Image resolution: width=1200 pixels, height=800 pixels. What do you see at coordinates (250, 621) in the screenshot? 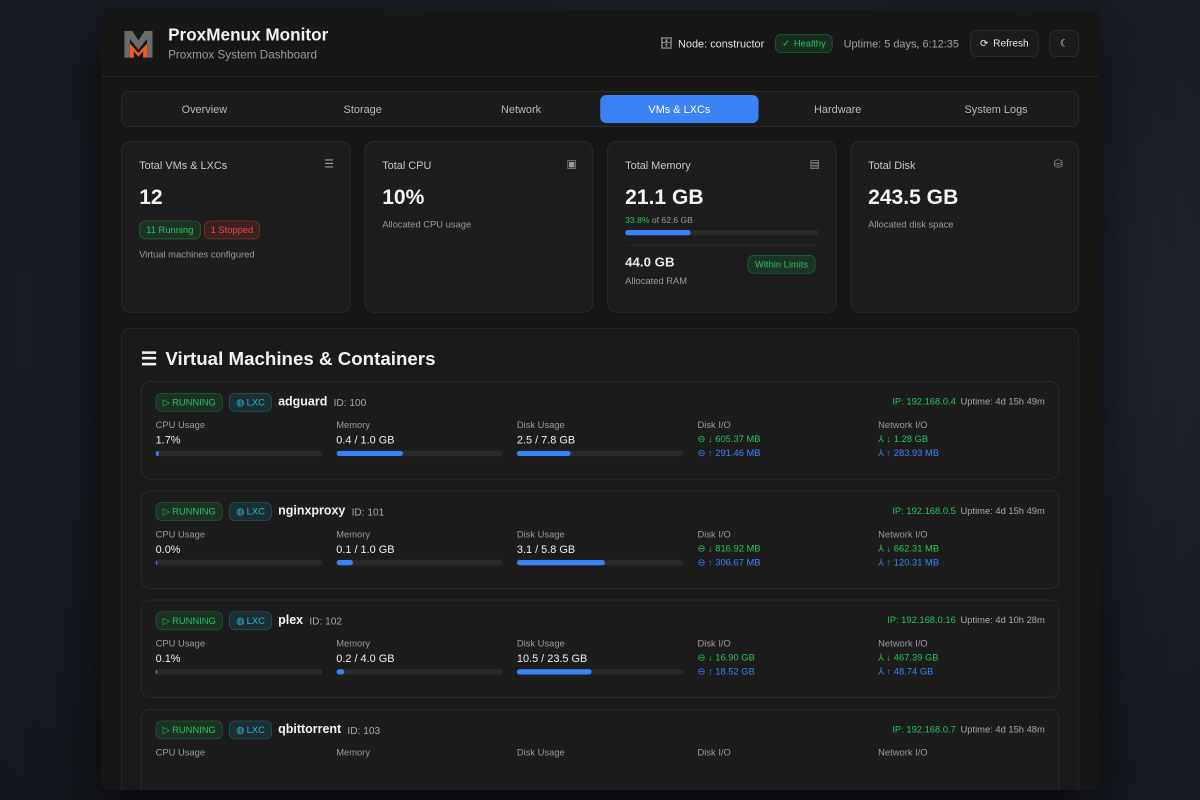
I see `type-badge: ◍ LXC` at bounding box center [250, 621].